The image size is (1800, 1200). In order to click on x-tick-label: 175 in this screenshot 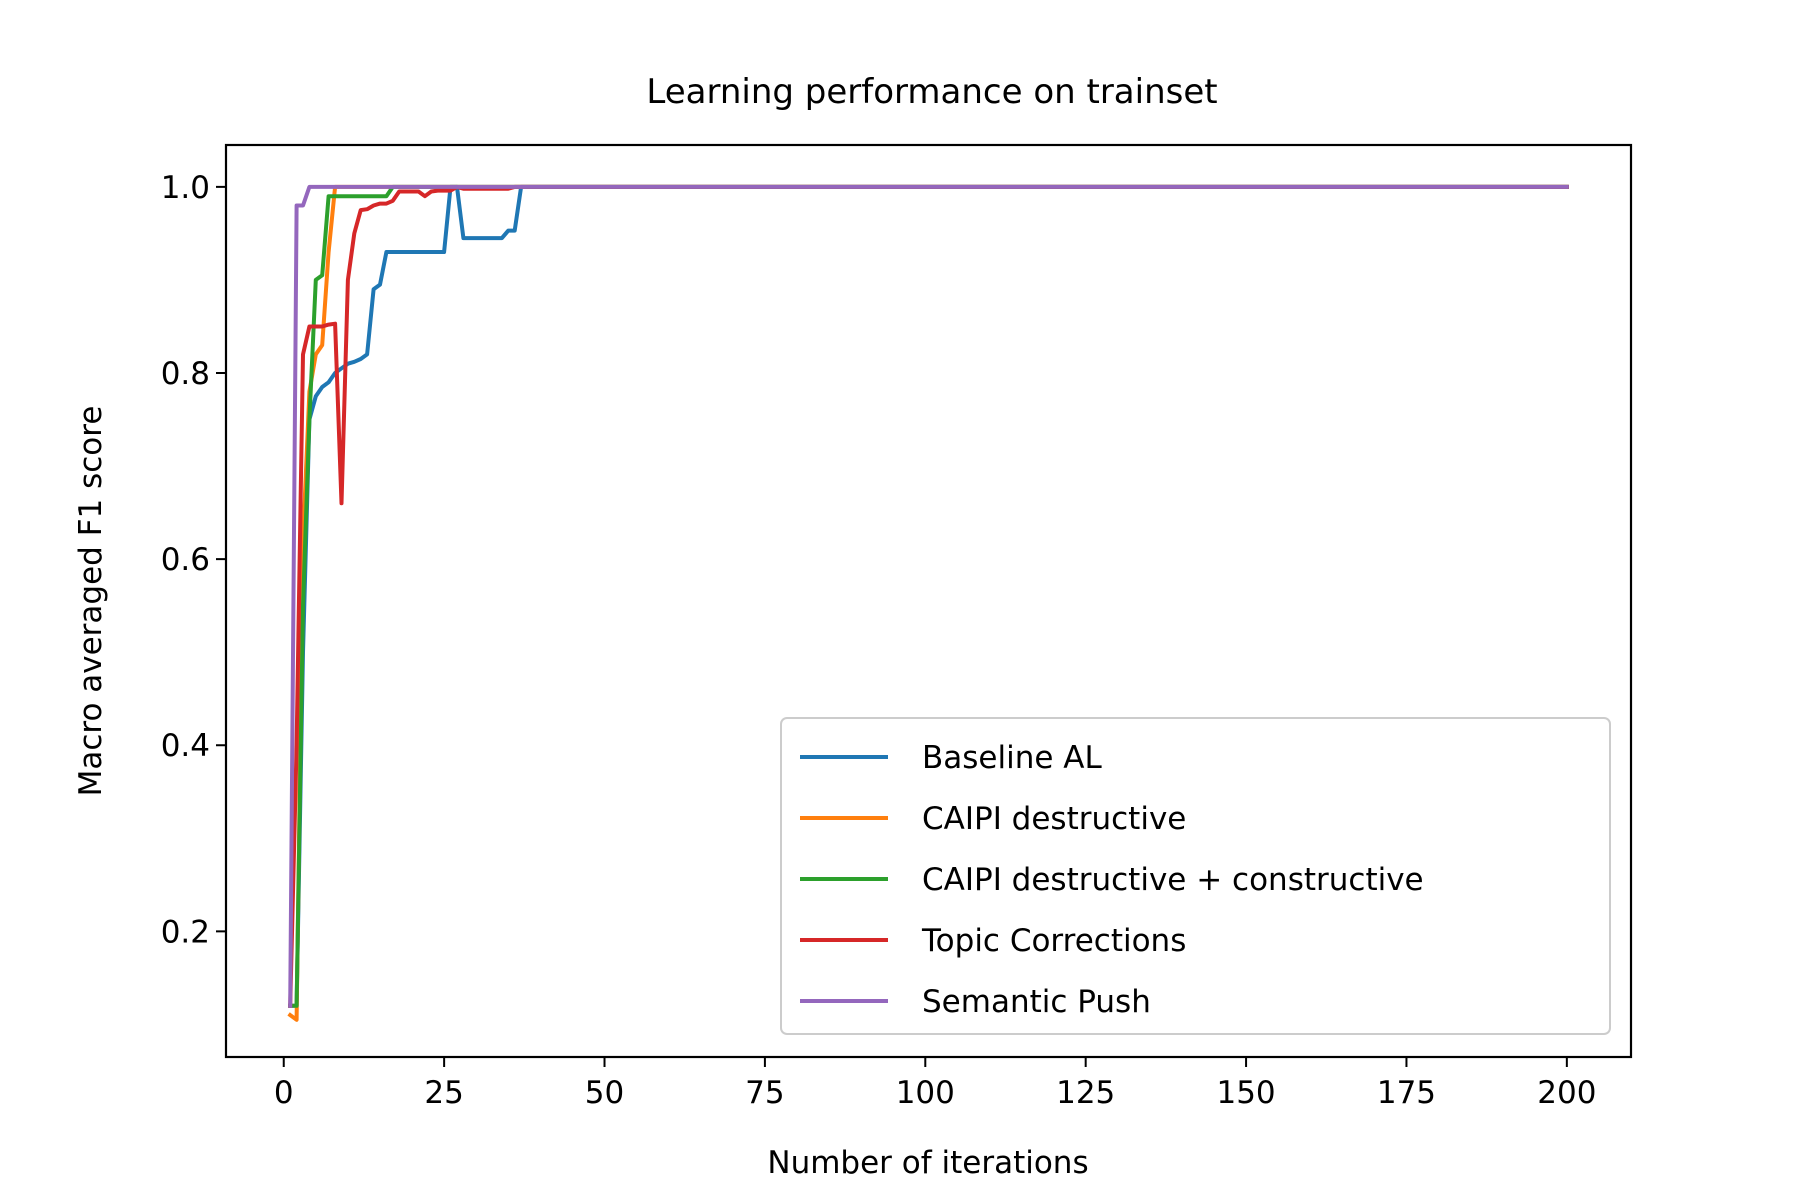, I will do `click(1406, 1093)`.